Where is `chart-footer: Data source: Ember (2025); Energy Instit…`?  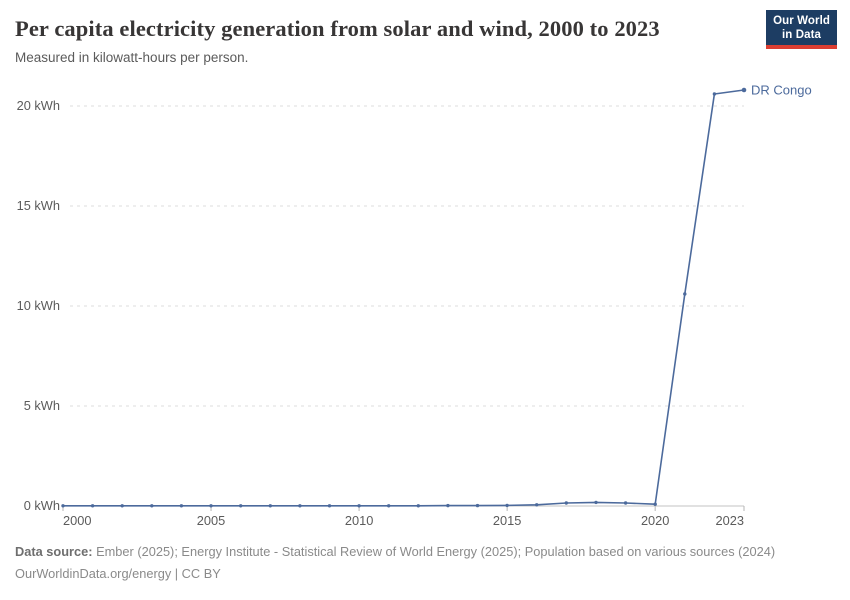
chart-footer: Data source: Ember (2025); Energy Instit… is located at coordinates (425, 563).